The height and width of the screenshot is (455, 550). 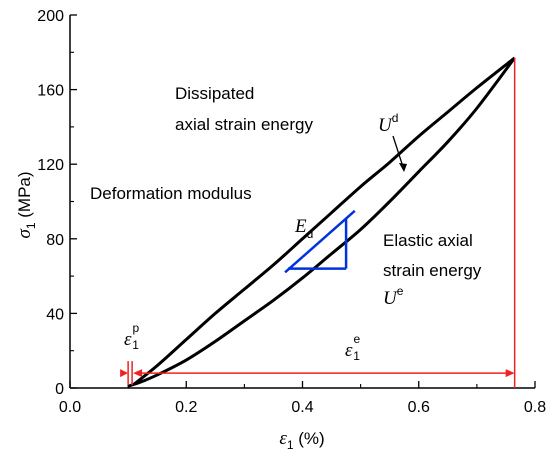 I want to click on x-tick-label: 0.2, so click(x=186, y=407).